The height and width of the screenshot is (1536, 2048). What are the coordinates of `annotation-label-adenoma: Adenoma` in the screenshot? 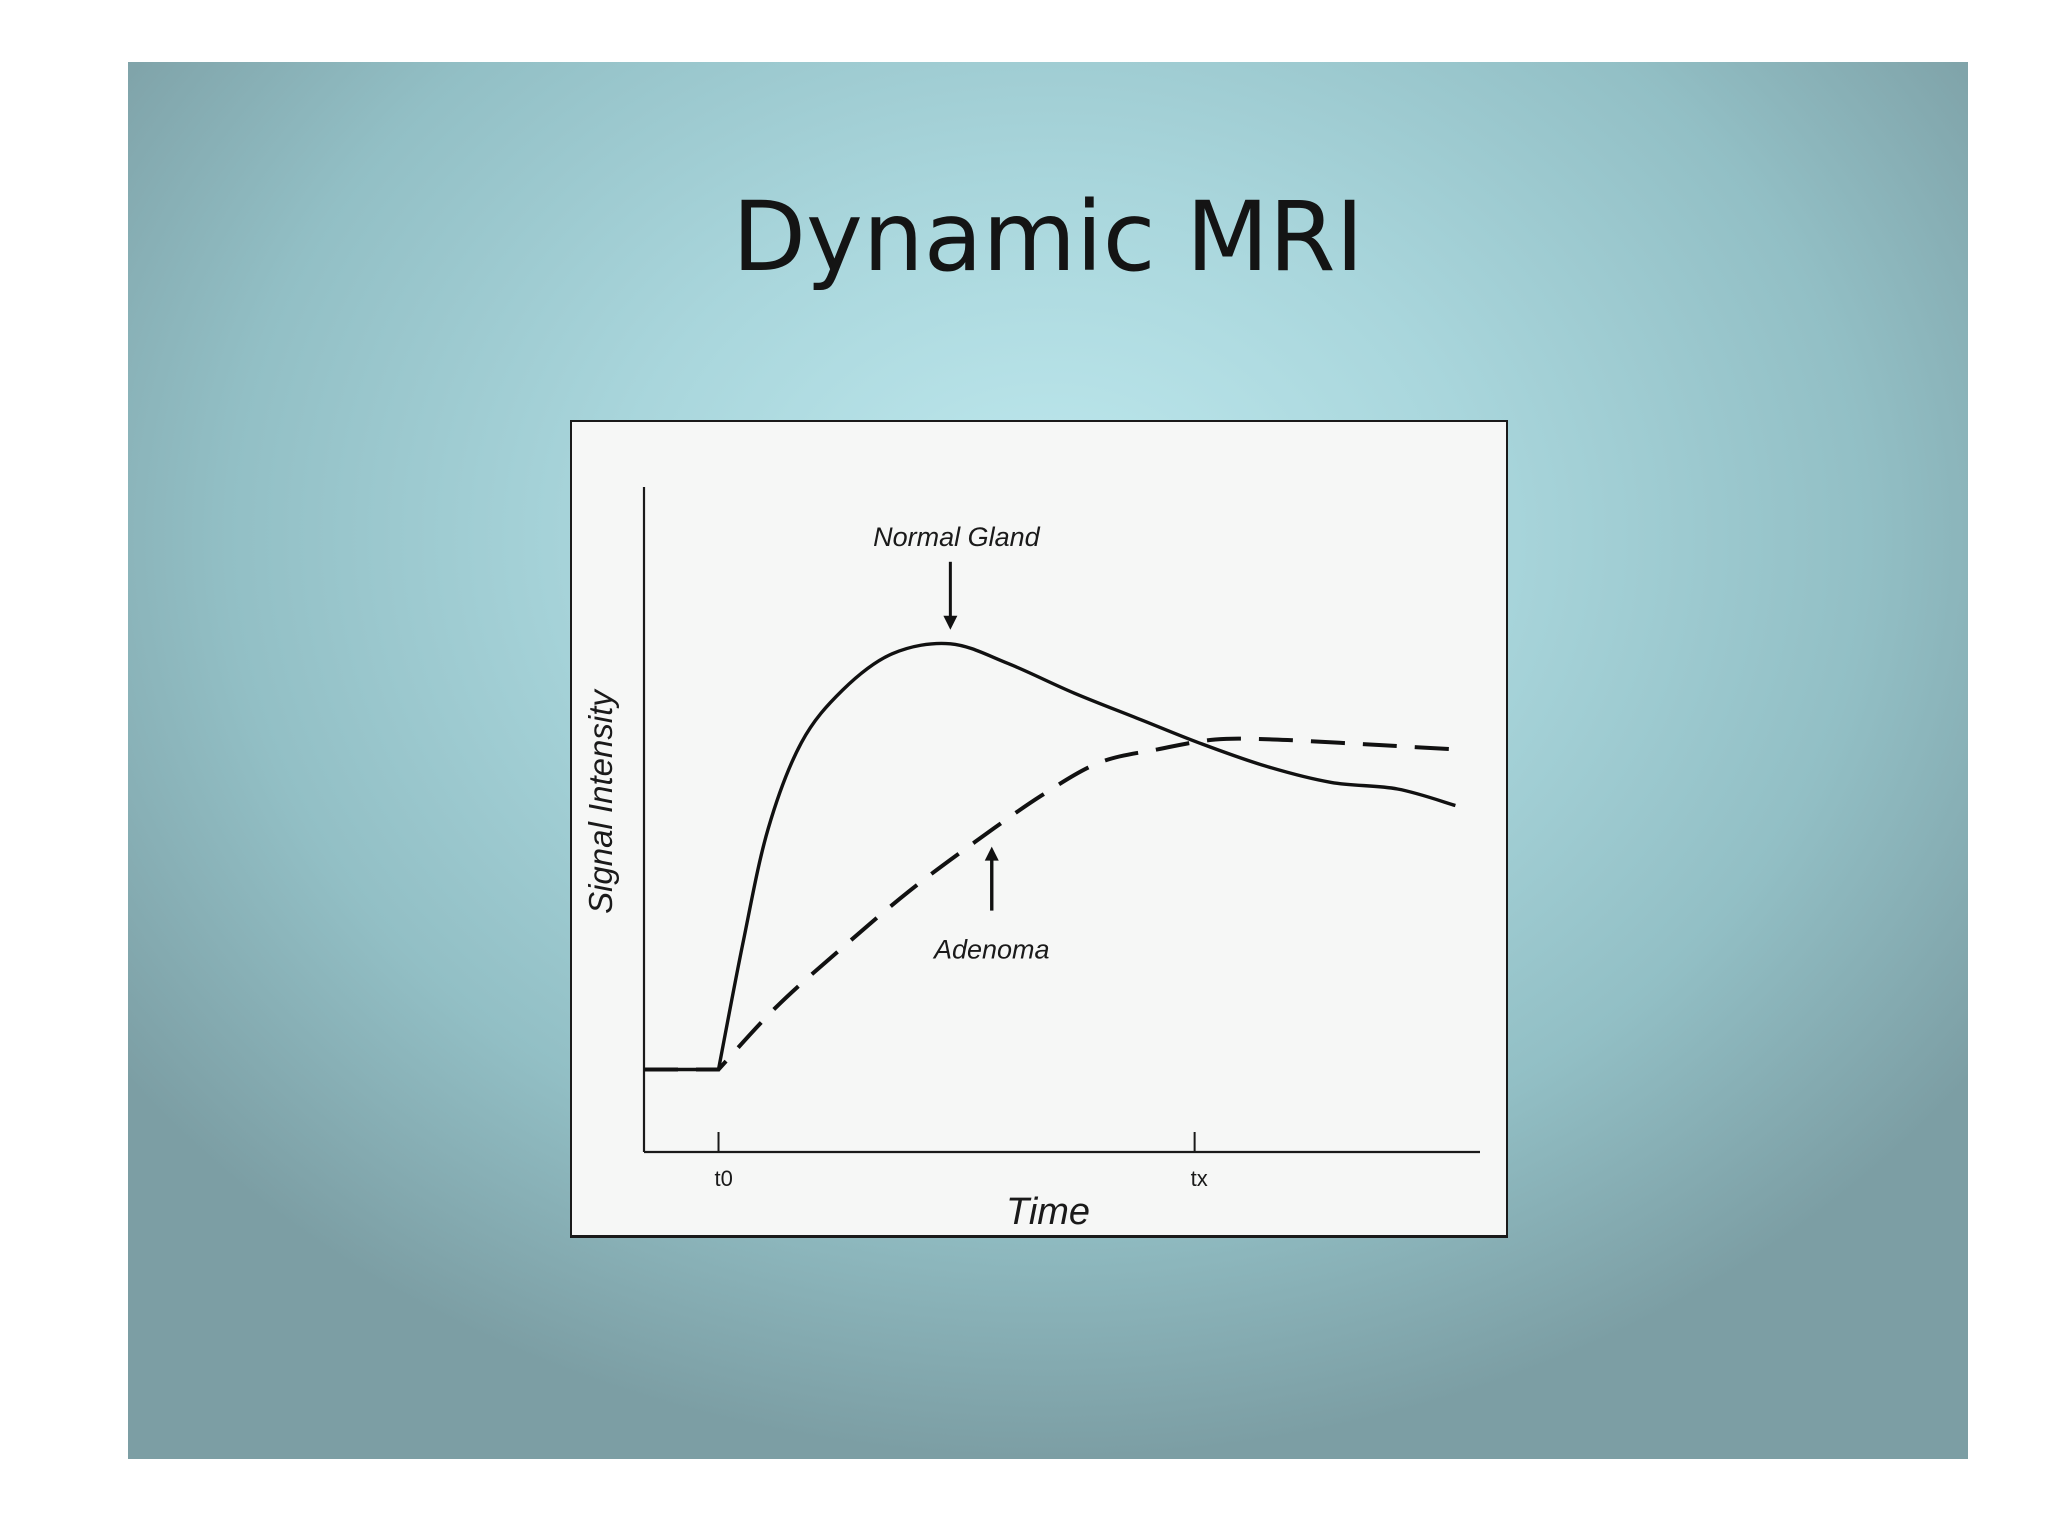 It's located at (991, 950).